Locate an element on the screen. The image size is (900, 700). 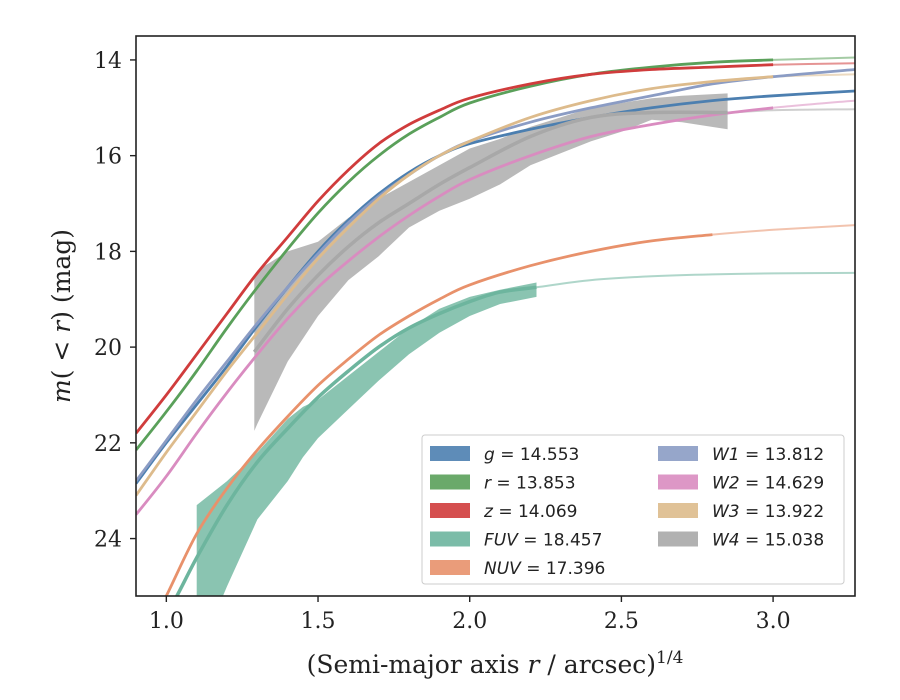
legend-item-nuv: NUV = 17.396 is located at coordinates (517, 569).